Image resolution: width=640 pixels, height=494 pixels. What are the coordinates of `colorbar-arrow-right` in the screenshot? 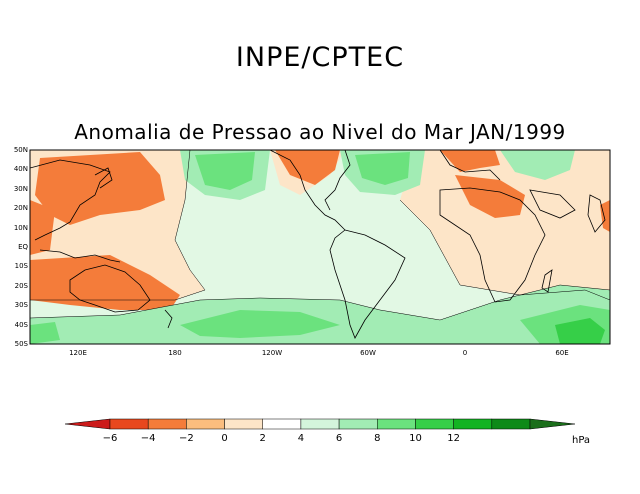 It's located at (552, 424).